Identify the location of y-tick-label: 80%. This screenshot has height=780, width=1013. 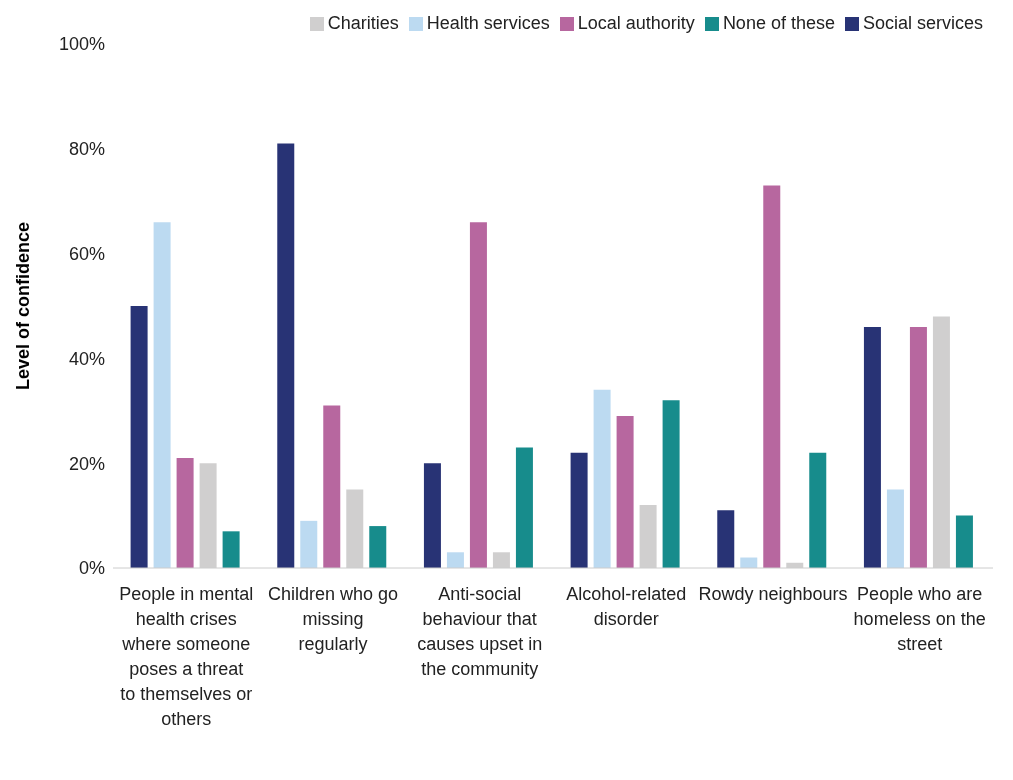
(86, 149).